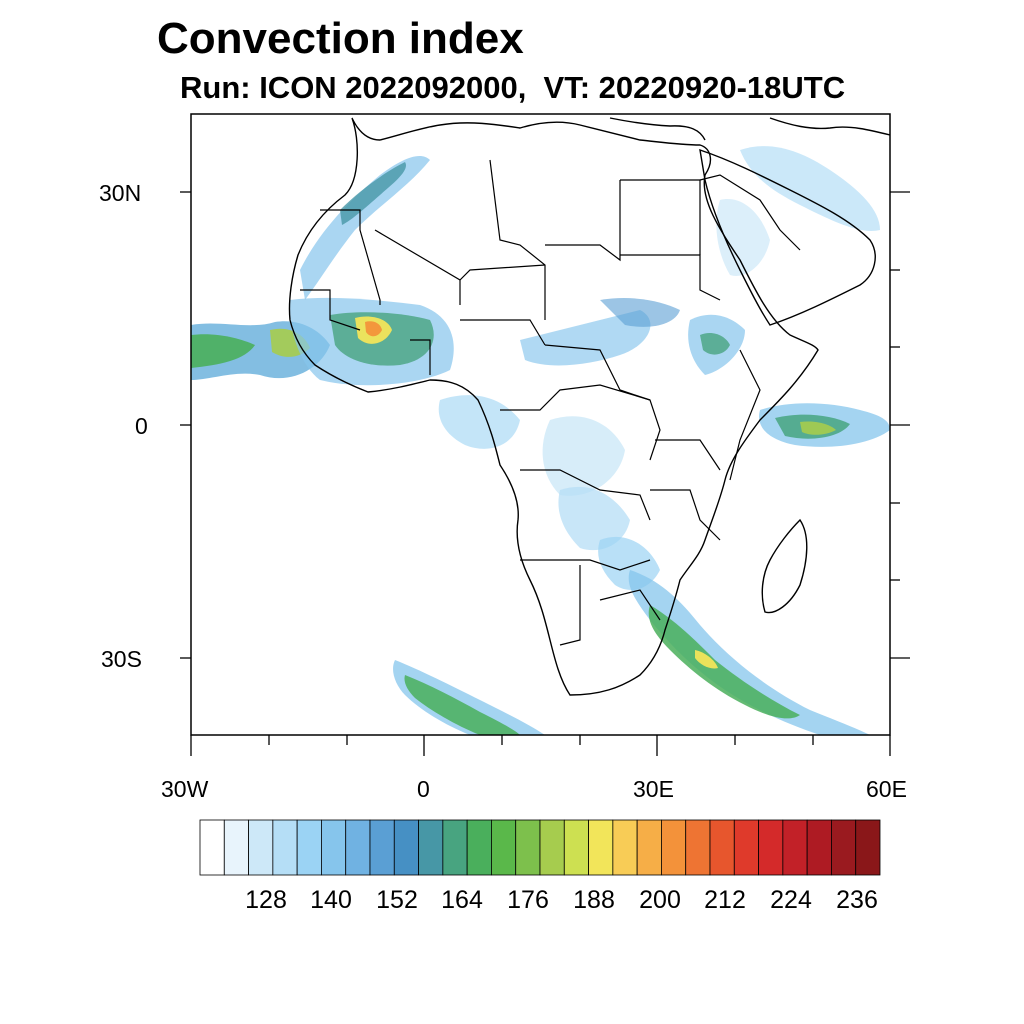 The image size is (1024, 1024). I want to click on atlantic-convection-core, so click(223, 351).